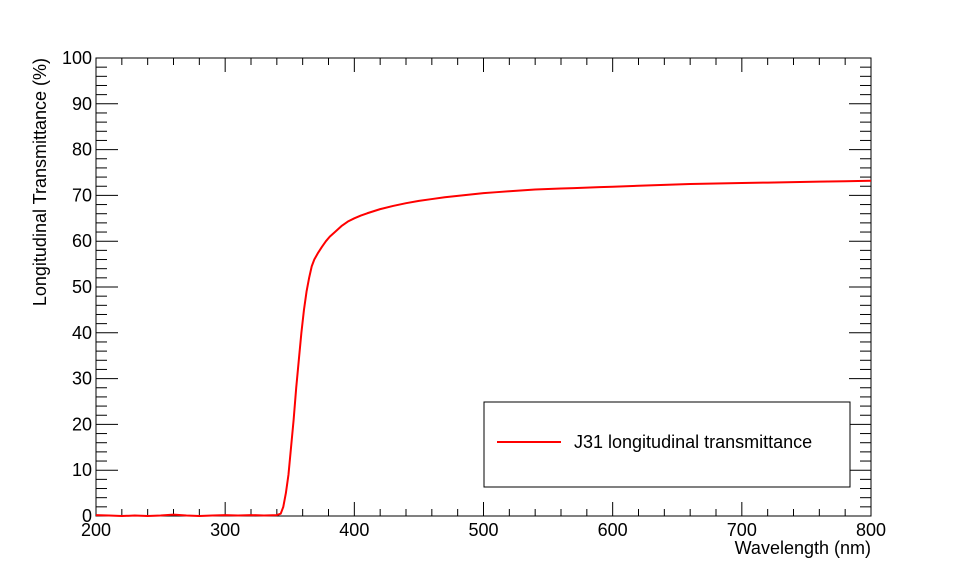  Describe the element at coordinates (613, 530) in the screenshot. I see `x-tick-label: 600` at that location.